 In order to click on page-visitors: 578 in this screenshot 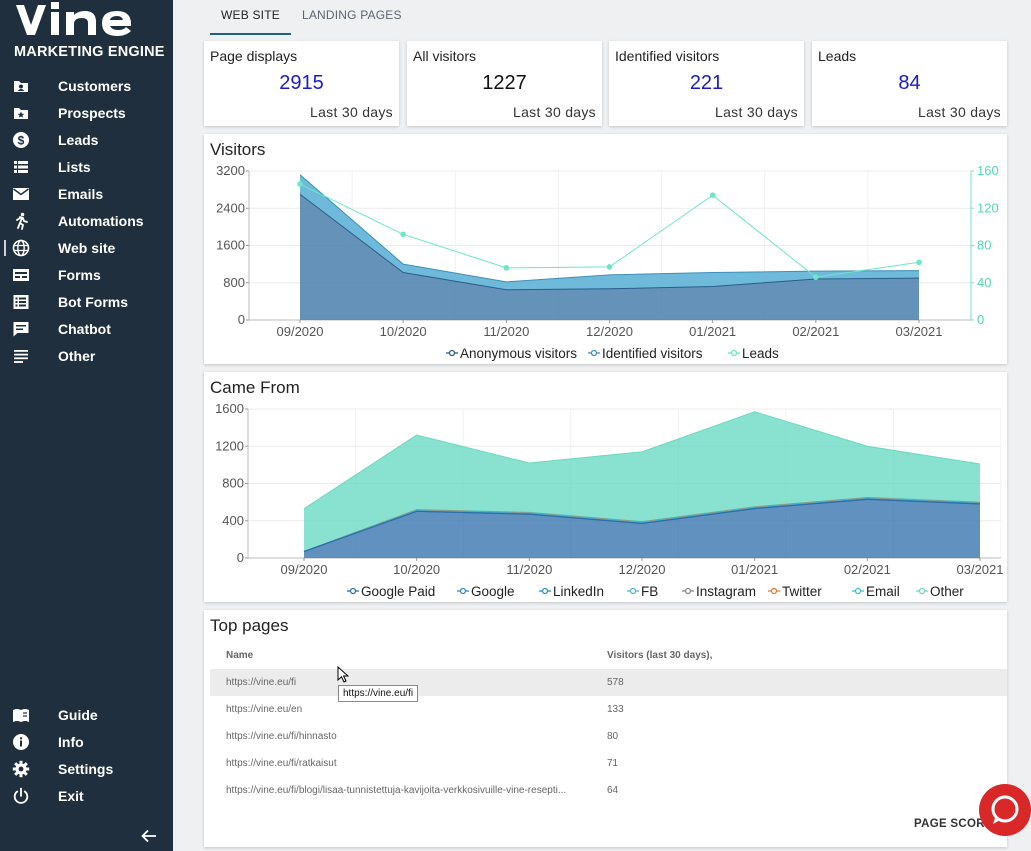, I will do `click(799, 682)`.